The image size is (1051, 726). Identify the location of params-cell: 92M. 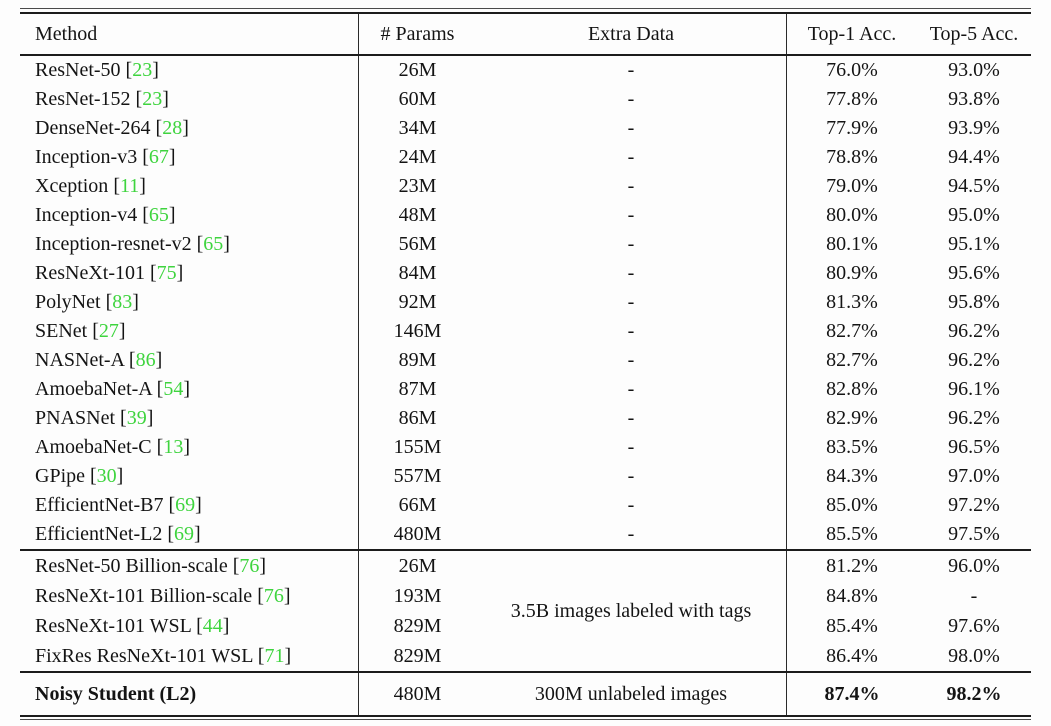
(417, 302).